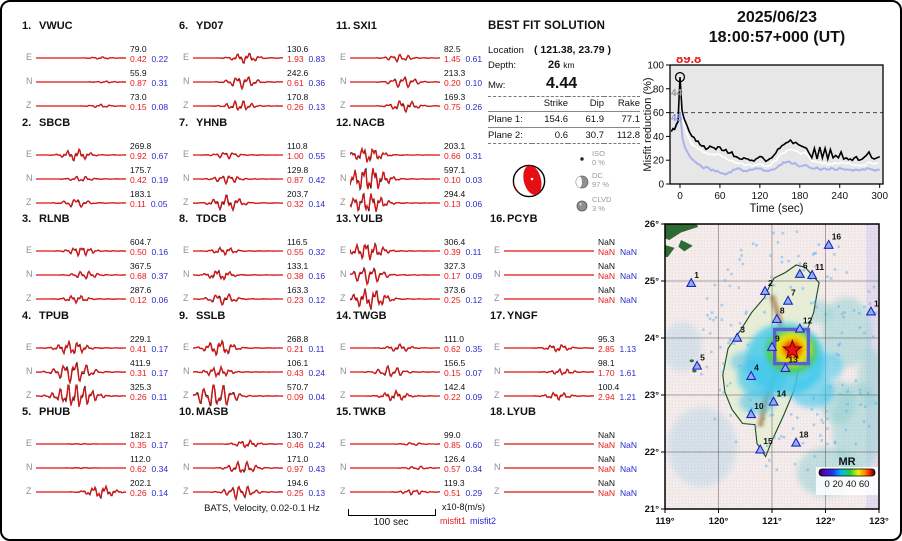 The image size is (902, 541). What do you see at coordinates (298, 338) in the screenshot?
I see `peak-amplitude: 268.8` at bounding box center [298, 338].